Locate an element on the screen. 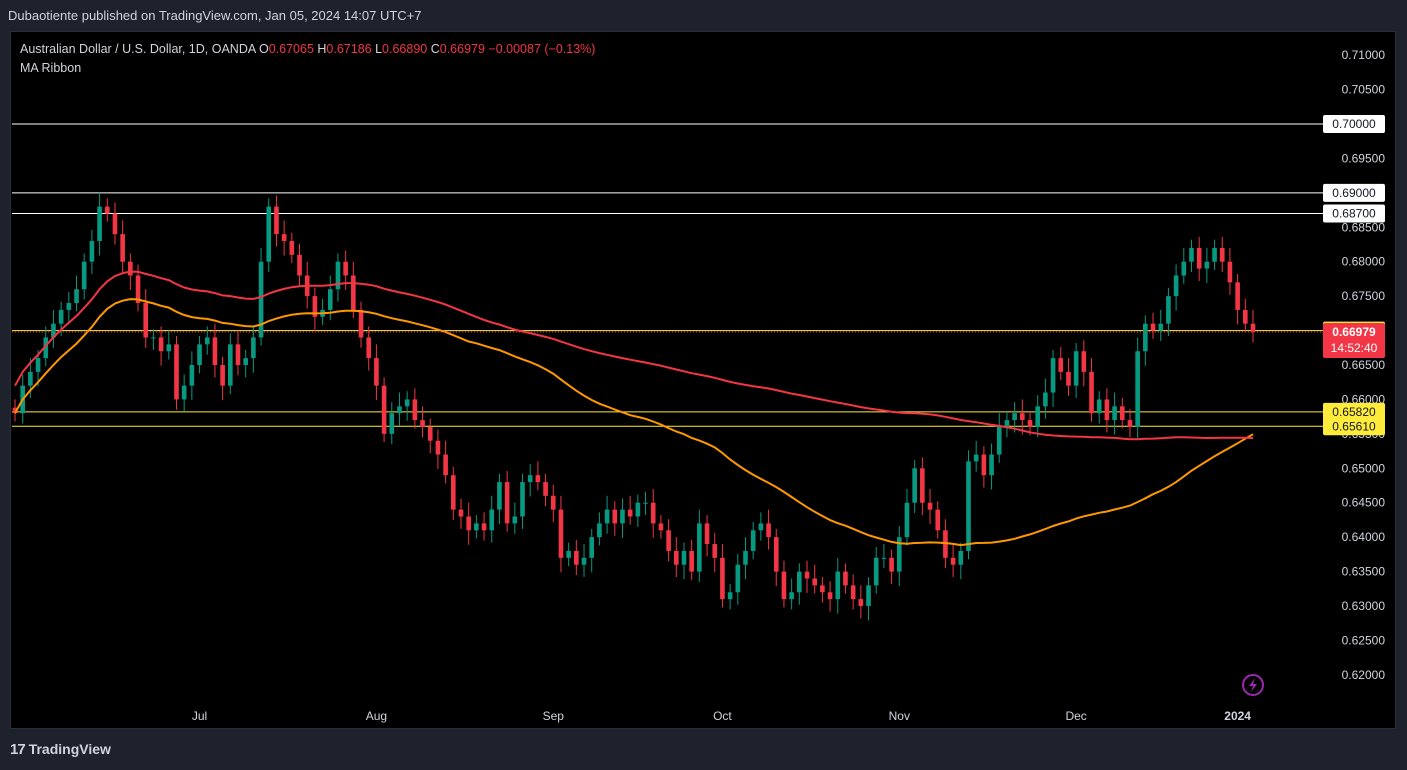 The image size is (1407, 770). x-tick-label: Jul is located at coordinates (199, 716).